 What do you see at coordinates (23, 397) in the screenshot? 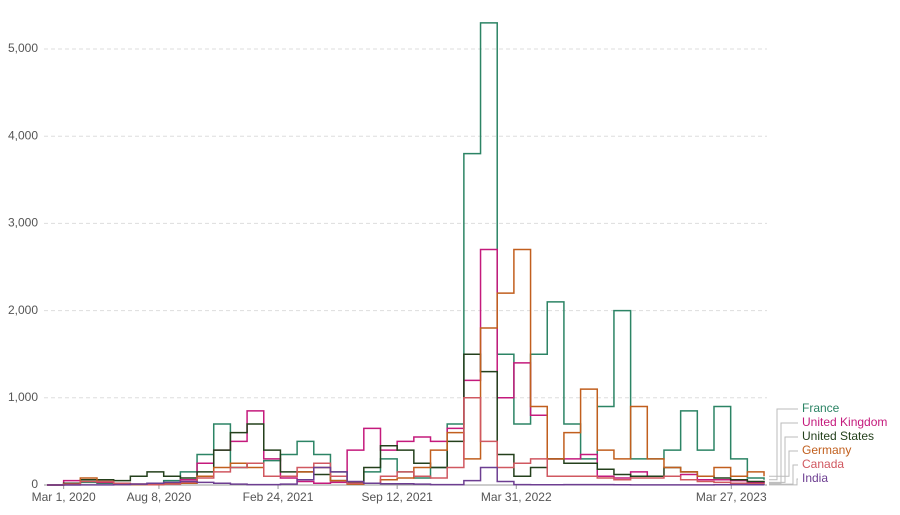
I see `y-tick-label: 1,000` at bounding box center [23, 397].